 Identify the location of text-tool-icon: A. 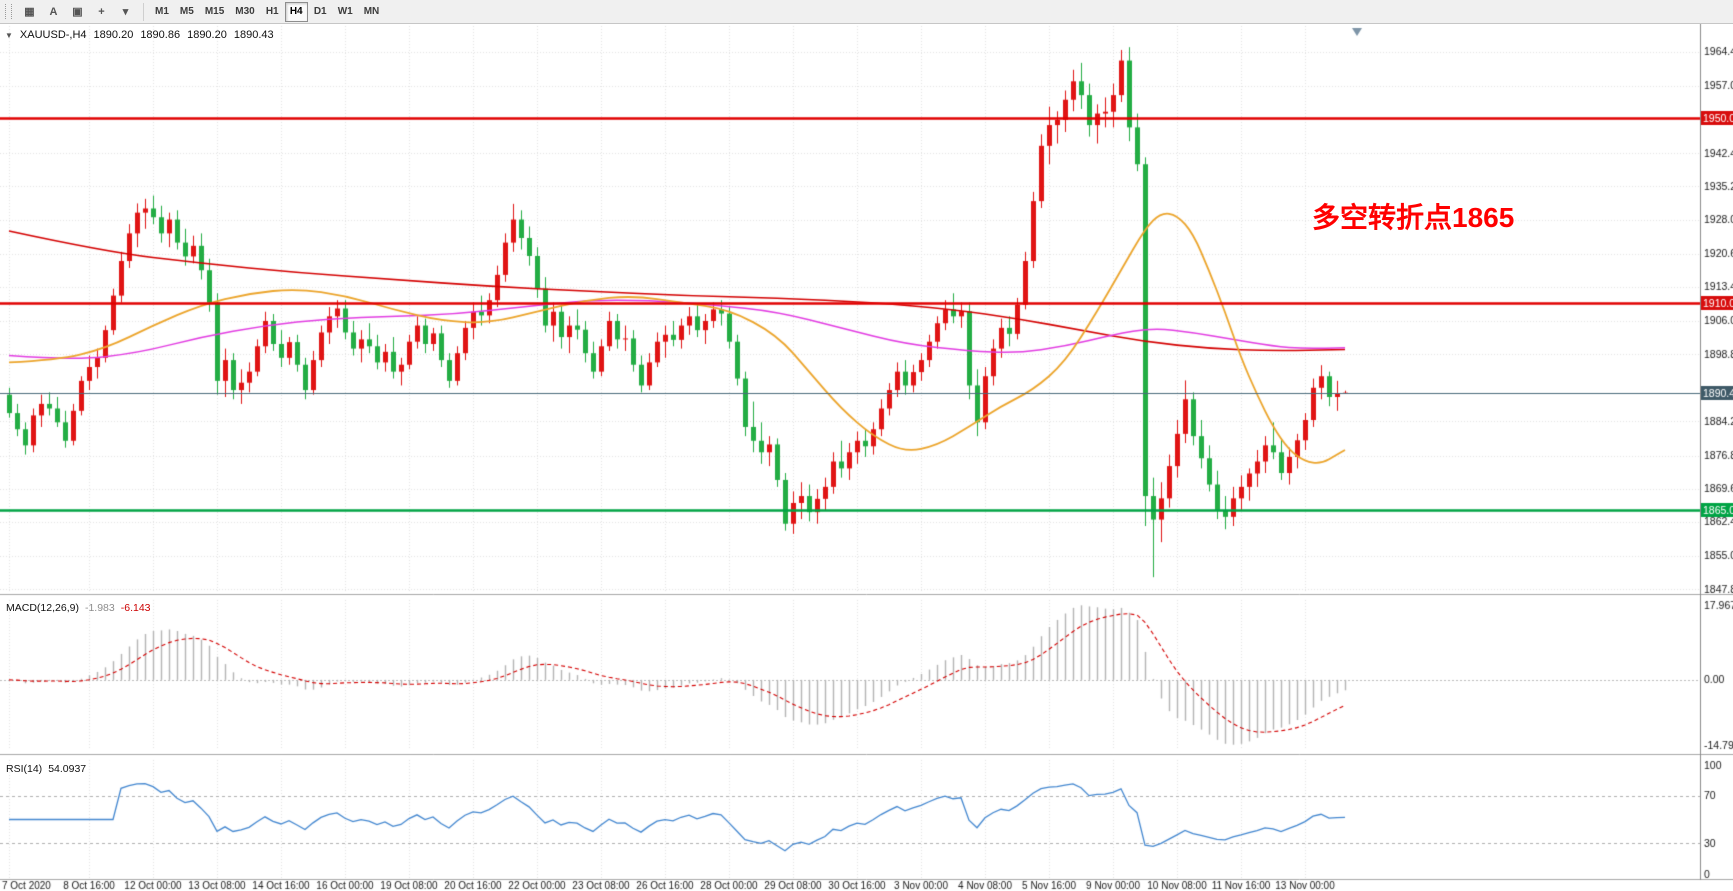
(53, 12).